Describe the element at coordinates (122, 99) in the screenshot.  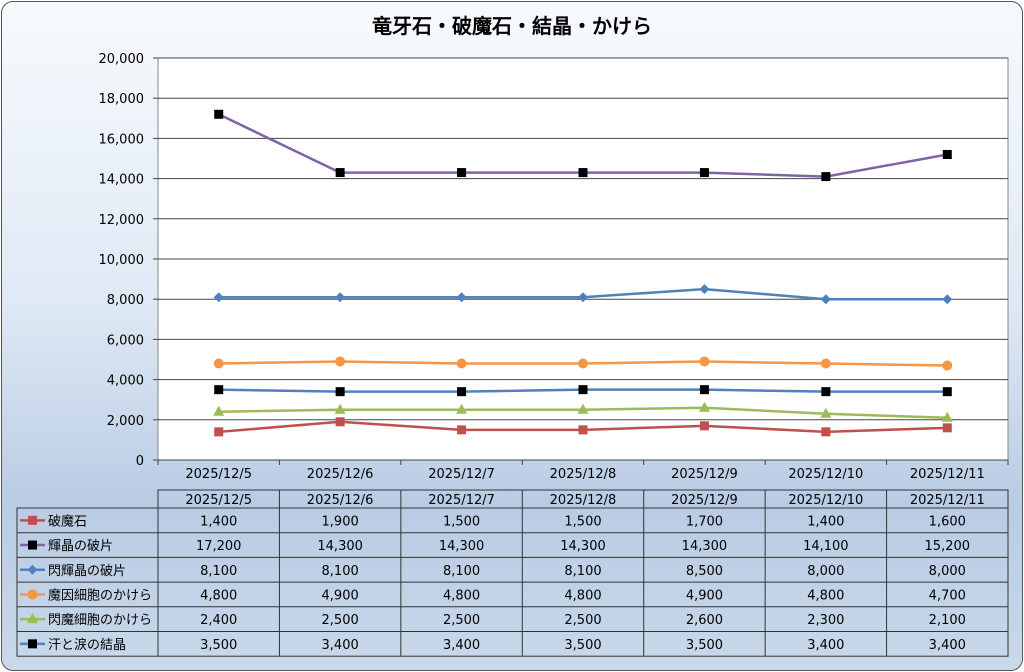
I see `y-tick-label: 18,000` at that location.